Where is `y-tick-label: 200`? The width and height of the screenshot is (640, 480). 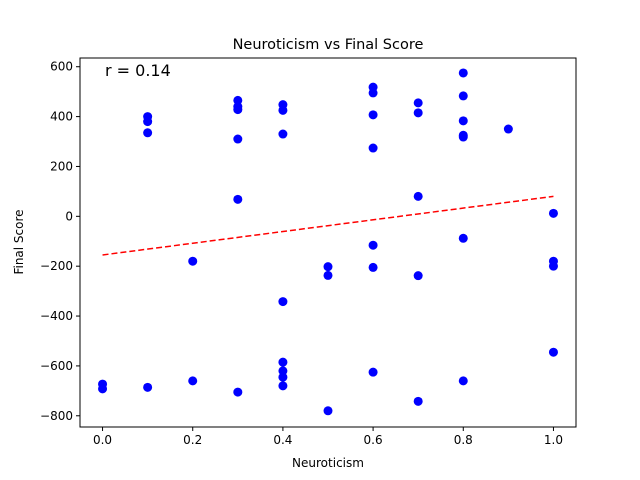 y-tick-label: 200 is located at coordinates (61, 166).